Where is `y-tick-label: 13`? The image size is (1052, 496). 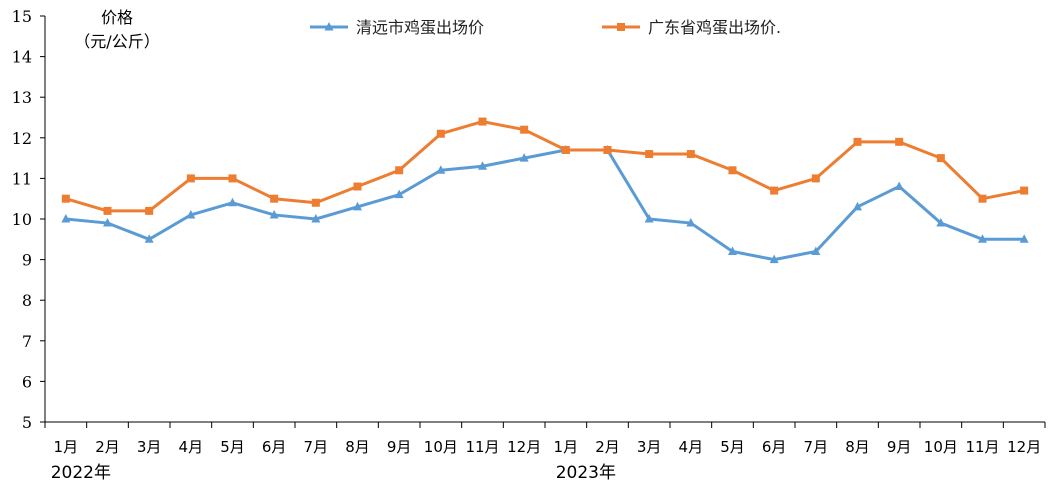
y-tick-label: 13 is located at coordinates (22, 97).